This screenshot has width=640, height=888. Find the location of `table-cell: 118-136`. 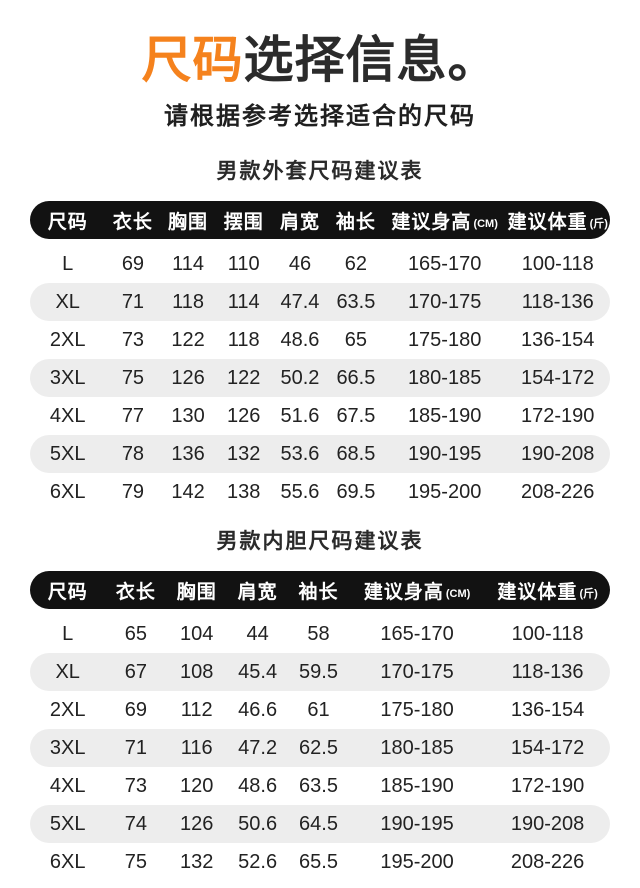

table-cell: 118-136 is located at coordinates (547, 671).